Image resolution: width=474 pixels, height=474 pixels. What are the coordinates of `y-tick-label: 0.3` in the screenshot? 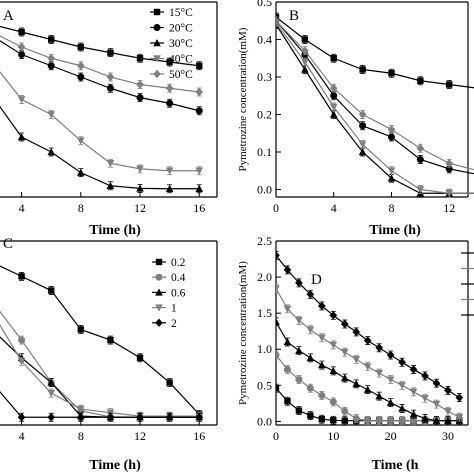 It's located at (264, 77).